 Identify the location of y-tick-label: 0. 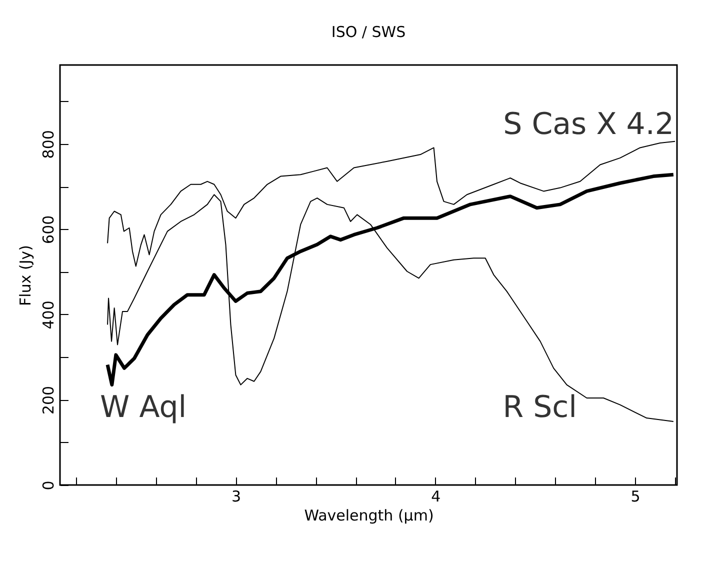
(49, 485).